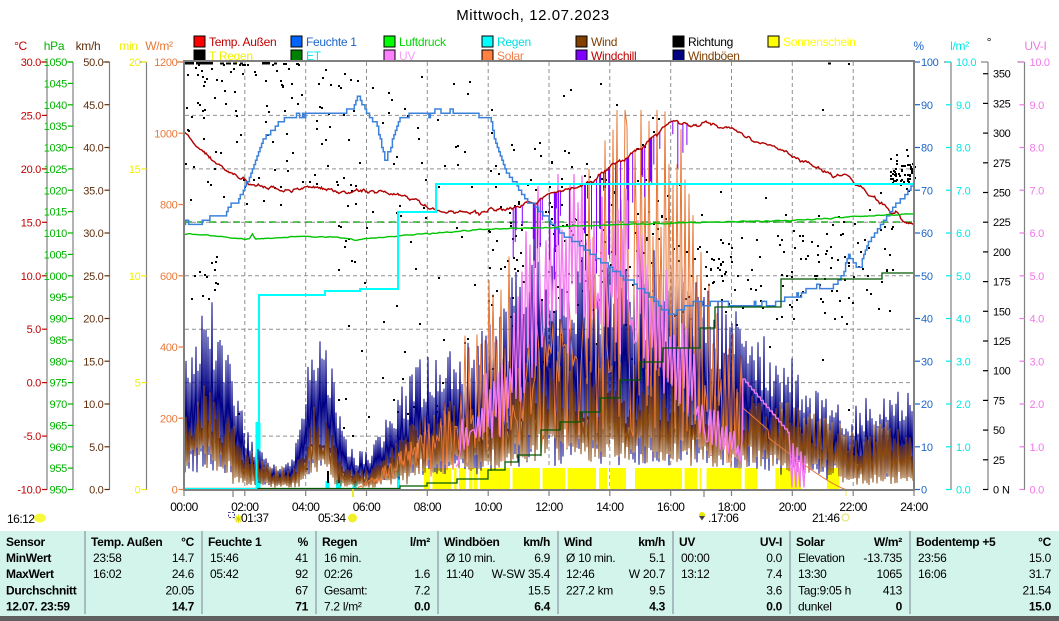  What do you see at coordinates (93, 106) in the screenshot?
I see `svg-text: 45.0` at bounding box center [93, 106].